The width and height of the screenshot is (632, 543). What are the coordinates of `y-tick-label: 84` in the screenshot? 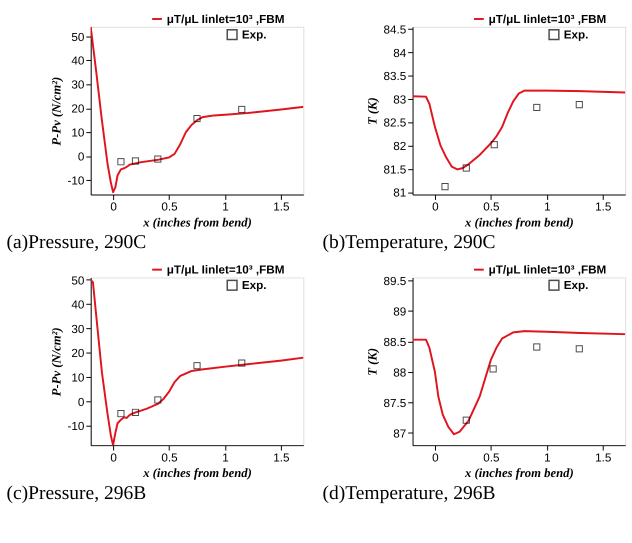 It's located at (400, 53).